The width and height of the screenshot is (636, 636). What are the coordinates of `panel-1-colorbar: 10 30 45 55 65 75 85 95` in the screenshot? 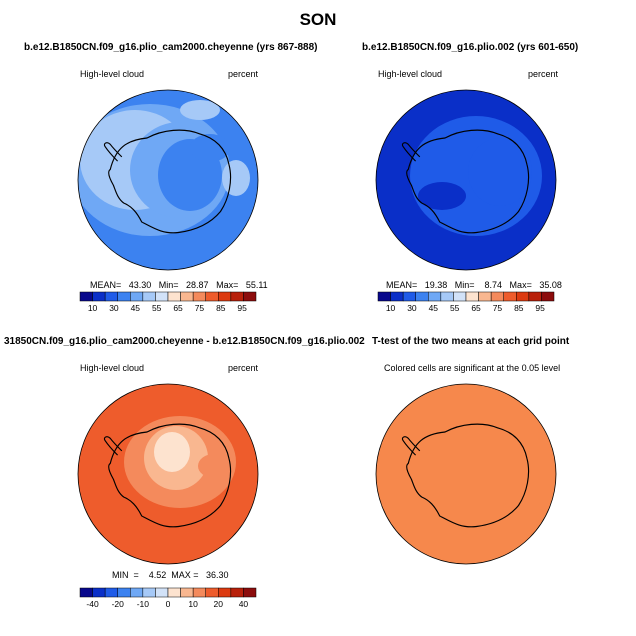 It's located at (168, 302).